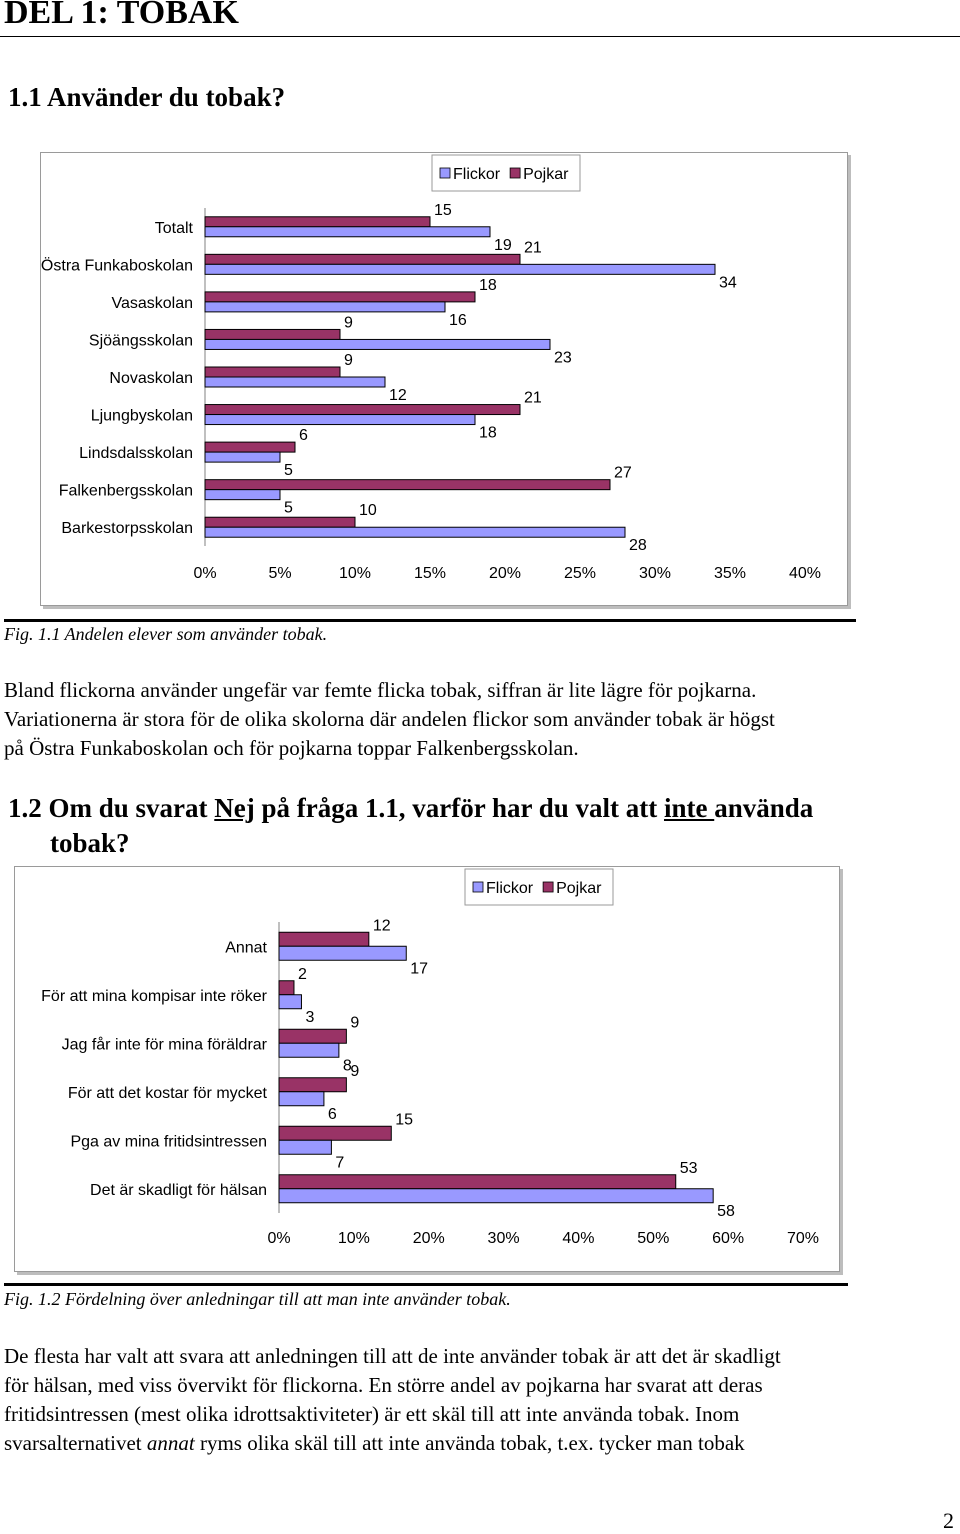 This screenshot has width=960, height=1534. I want to click on page-heading: DEL 1: TOBAK, so click(121, 15).